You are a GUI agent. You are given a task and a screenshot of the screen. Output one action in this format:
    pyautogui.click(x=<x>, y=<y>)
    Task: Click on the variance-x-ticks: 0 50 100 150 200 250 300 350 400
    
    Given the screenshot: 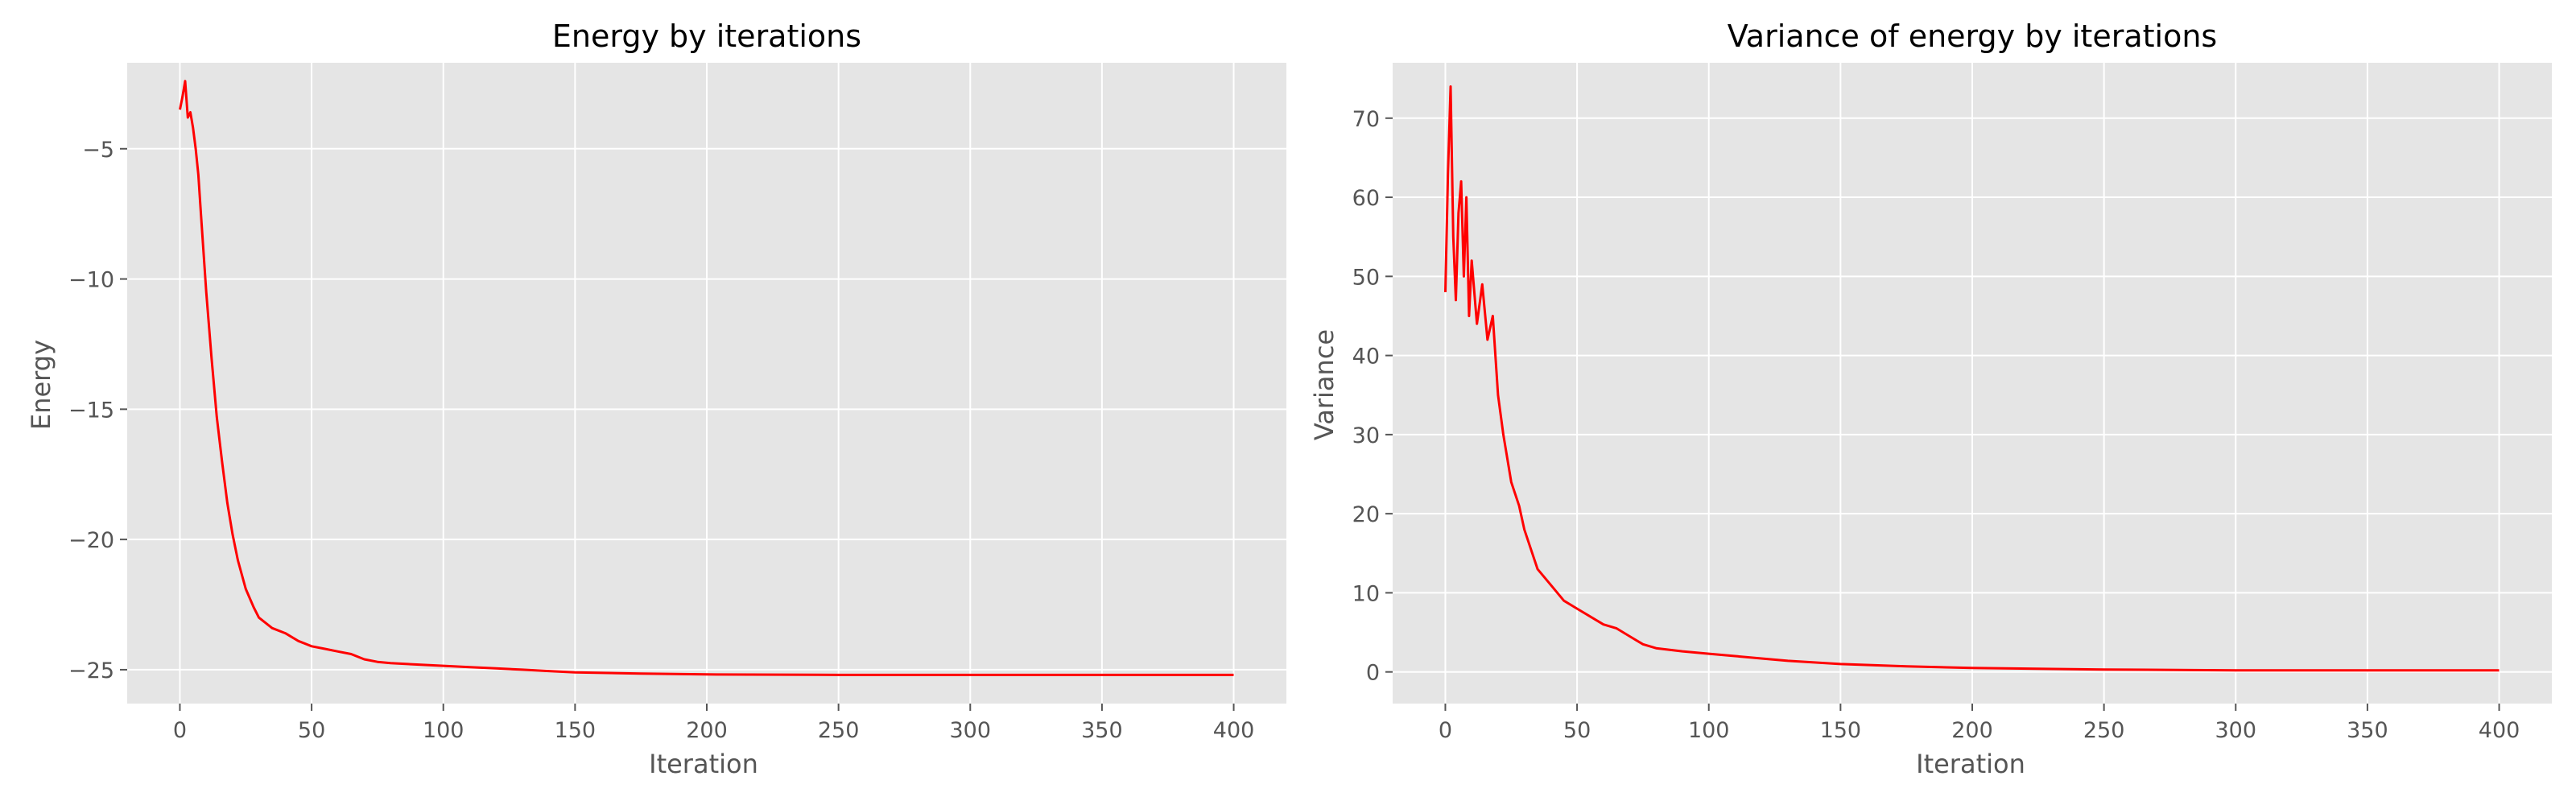 What is the action you would take?
    pyautogui.click(x=1979, y=723)
    